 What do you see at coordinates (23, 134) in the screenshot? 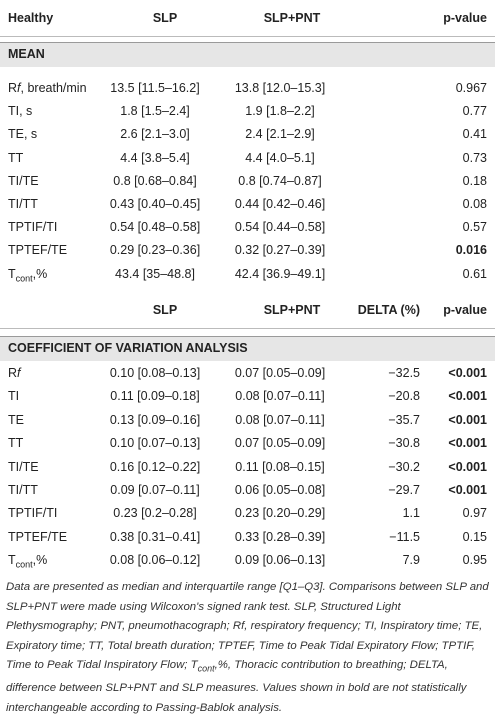
I see `row-label: TE, s` at bounding box center [23, 134].